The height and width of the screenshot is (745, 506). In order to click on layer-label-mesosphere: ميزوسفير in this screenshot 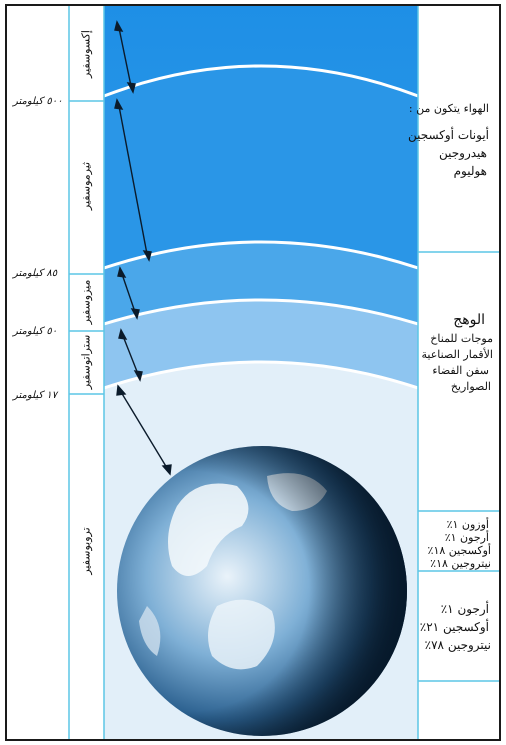, I will do `click(86, 302)`.